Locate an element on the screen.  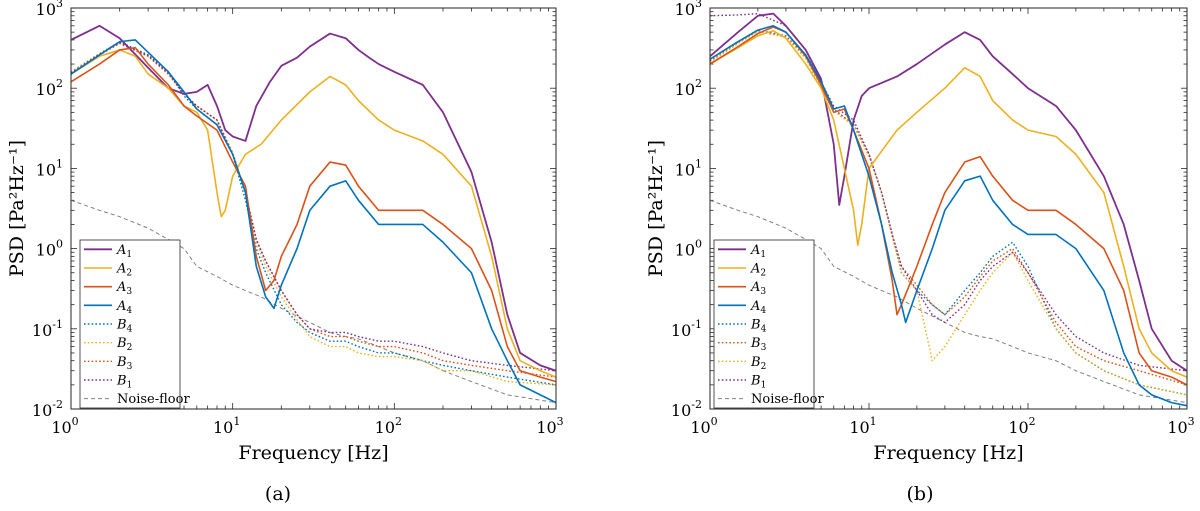
panel-caption: (b) is located at coordinates (920, 494).